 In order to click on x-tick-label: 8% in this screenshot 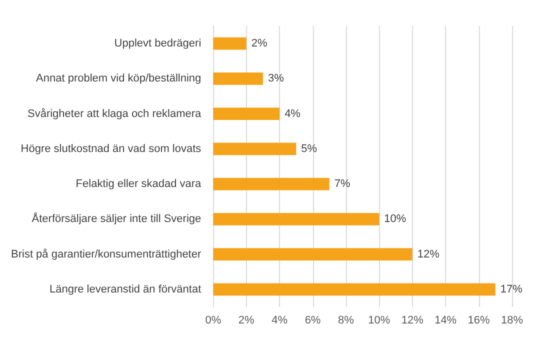, I will do `click(346, 320)`.